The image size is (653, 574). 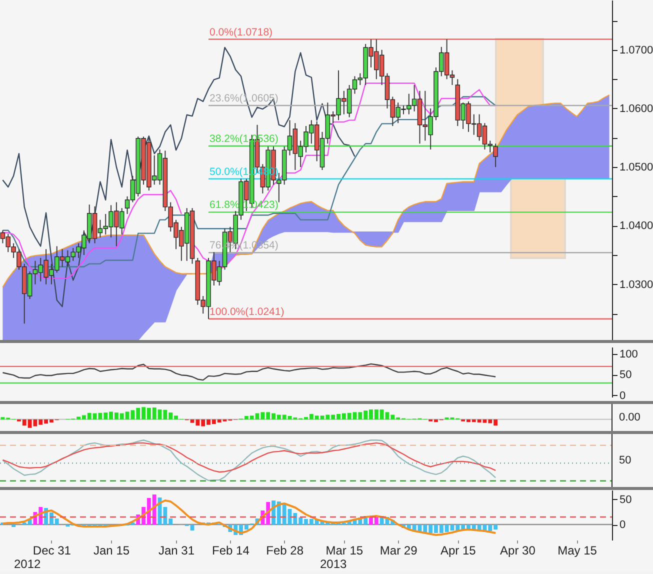 What do you see at coordinates (27, 564) in the screenshot?
I see `text: 2012` at bounding box center [27, 564].